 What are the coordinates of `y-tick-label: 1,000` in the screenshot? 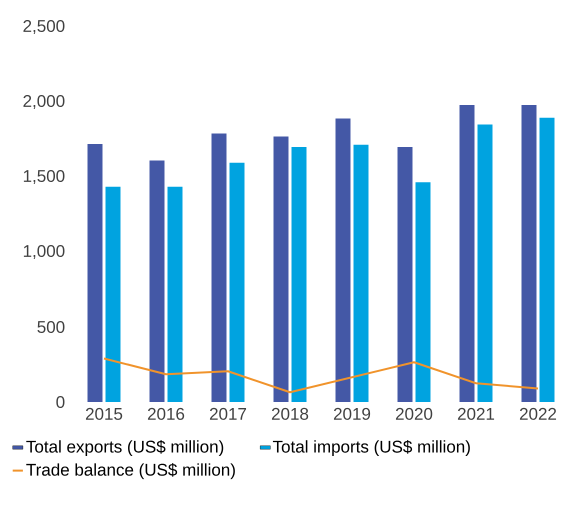 It's located at (44, 252).